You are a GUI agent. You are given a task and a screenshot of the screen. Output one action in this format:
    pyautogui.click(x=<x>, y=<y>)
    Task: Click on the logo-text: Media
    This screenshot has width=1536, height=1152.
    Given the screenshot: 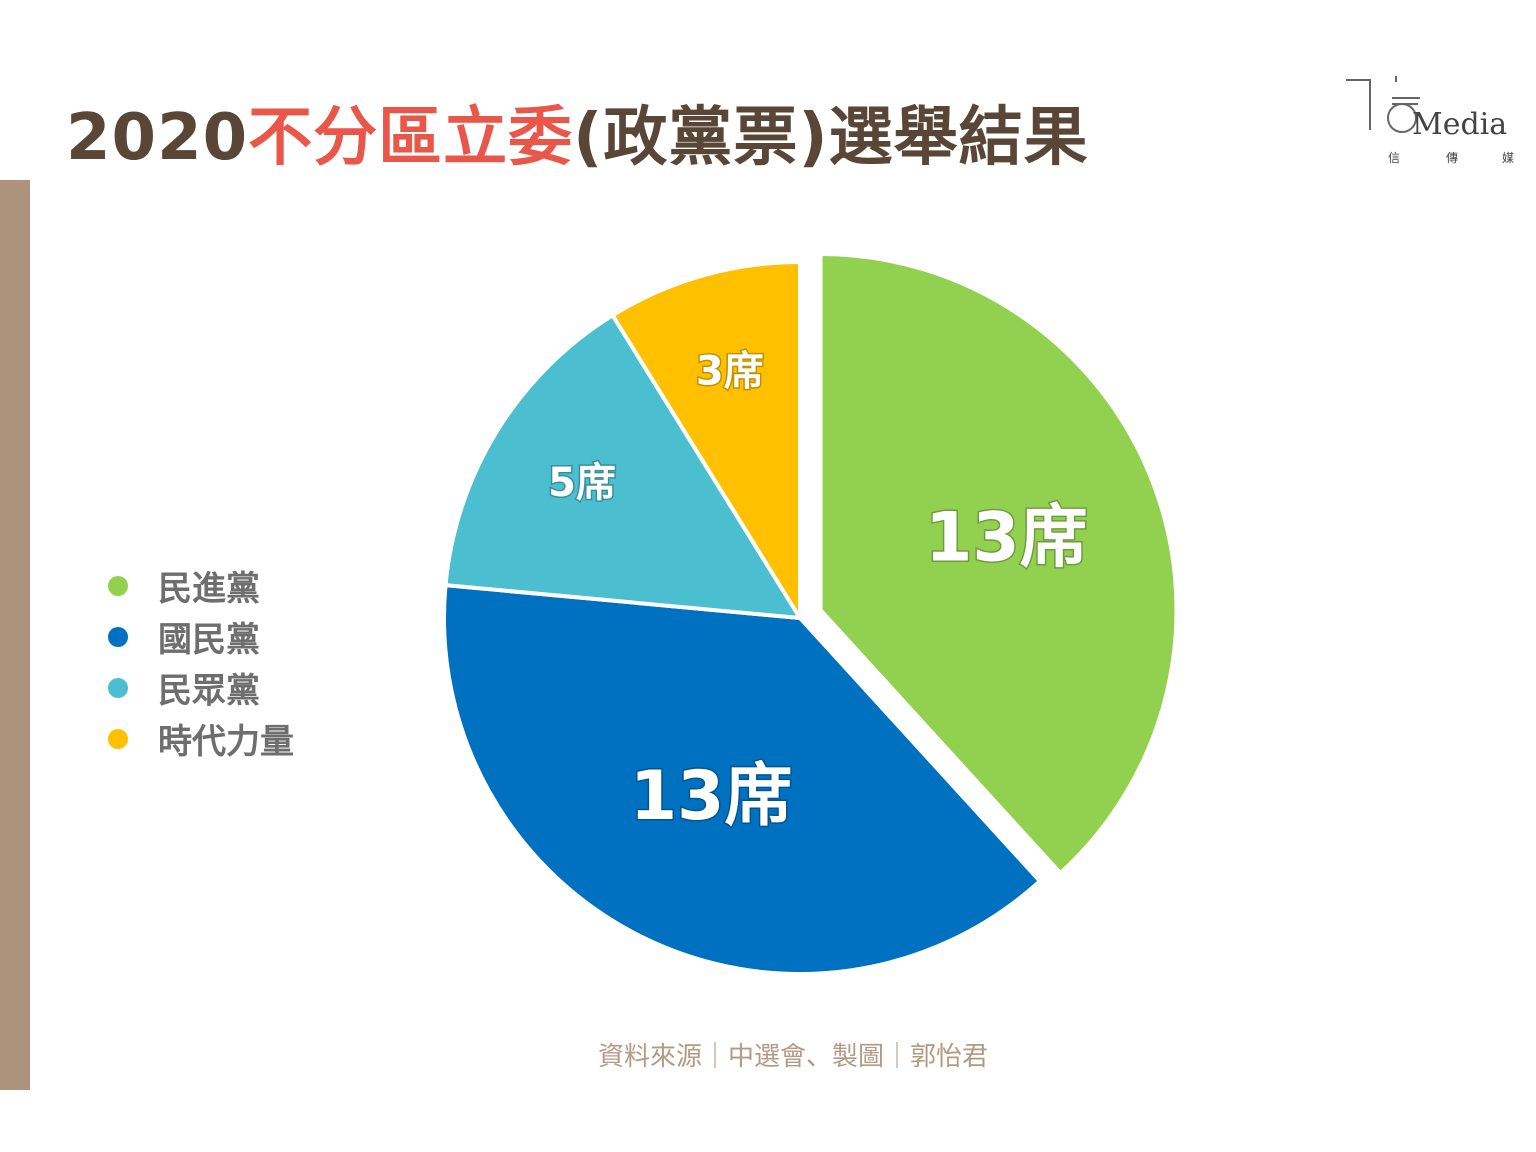 What is the action you would take?
    pyautogui.click(x=1459, y=124)
    